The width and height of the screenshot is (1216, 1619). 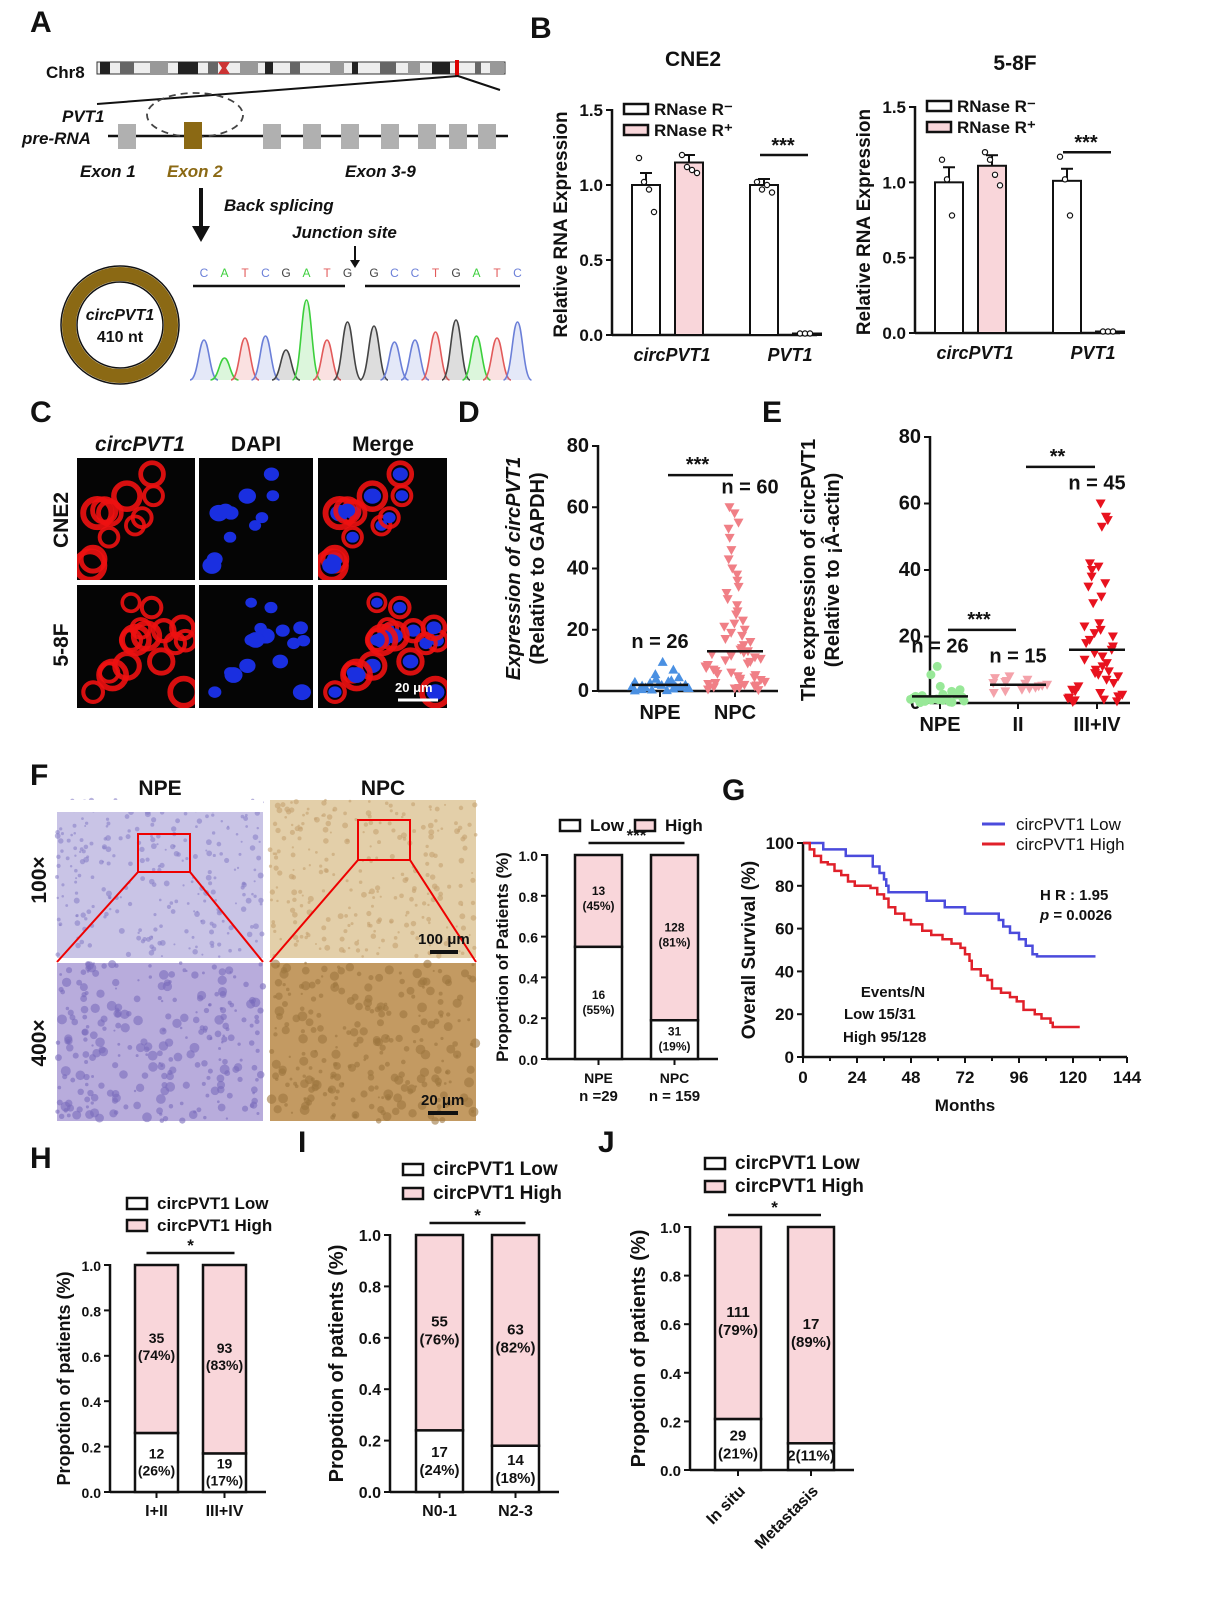 What do you see at coordinates (591, 260) in the screenshot?
I see `y-tick-label: 0.5` at bounding box center [591, 260].